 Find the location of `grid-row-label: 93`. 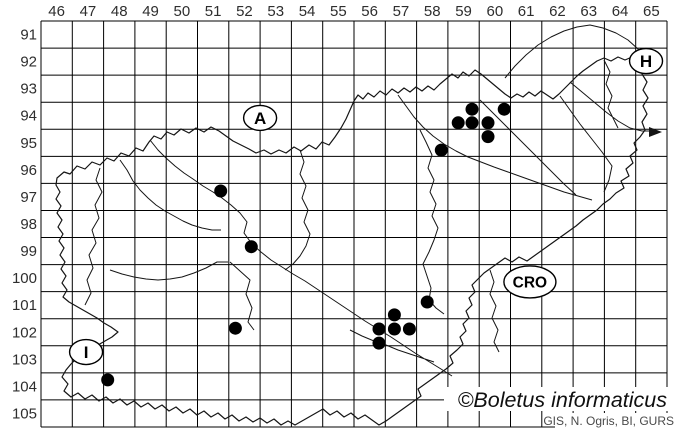

grid-row-label: 93 is located at coordinates (28, 89).